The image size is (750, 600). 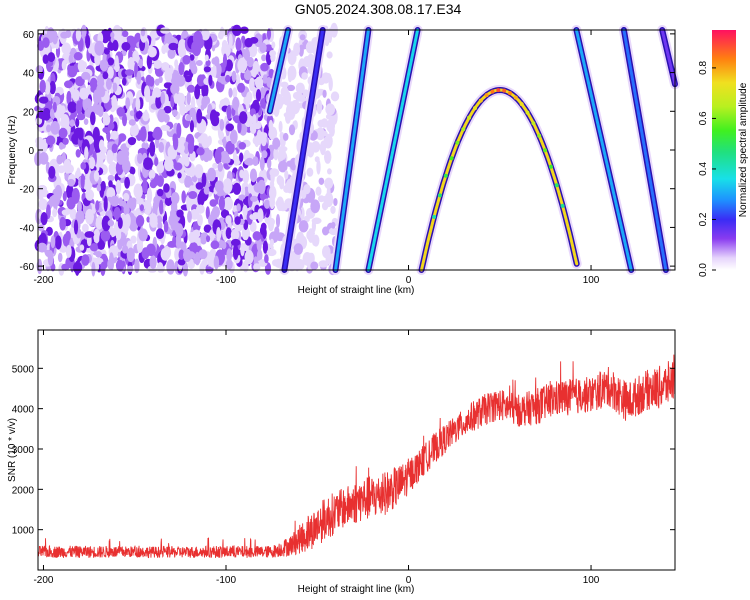 What do you see at coordinates (23, 450) in the screenshot?
I see `snr-y-tick-label: 3000` at bounding box center [23, 450].